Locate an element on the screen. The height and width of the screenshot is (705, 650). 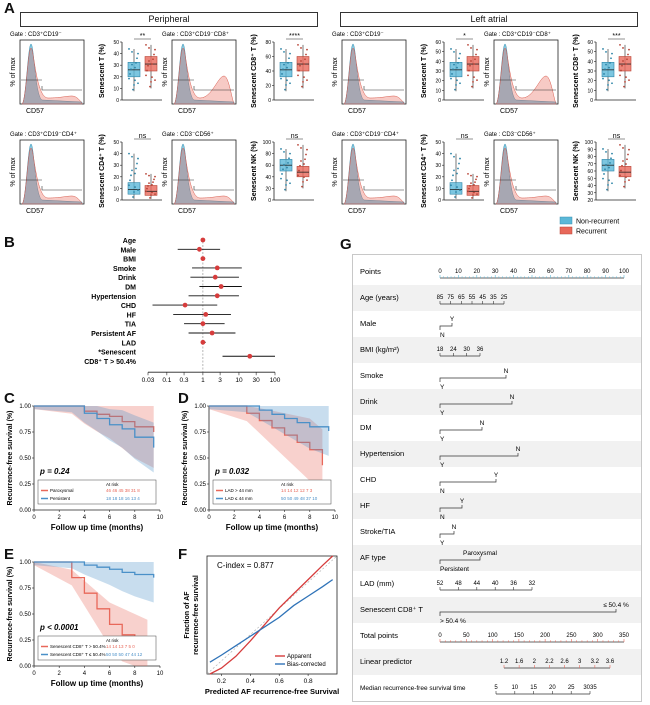
nomogram-tick-label: 48 is located at coordinates (458, 584).